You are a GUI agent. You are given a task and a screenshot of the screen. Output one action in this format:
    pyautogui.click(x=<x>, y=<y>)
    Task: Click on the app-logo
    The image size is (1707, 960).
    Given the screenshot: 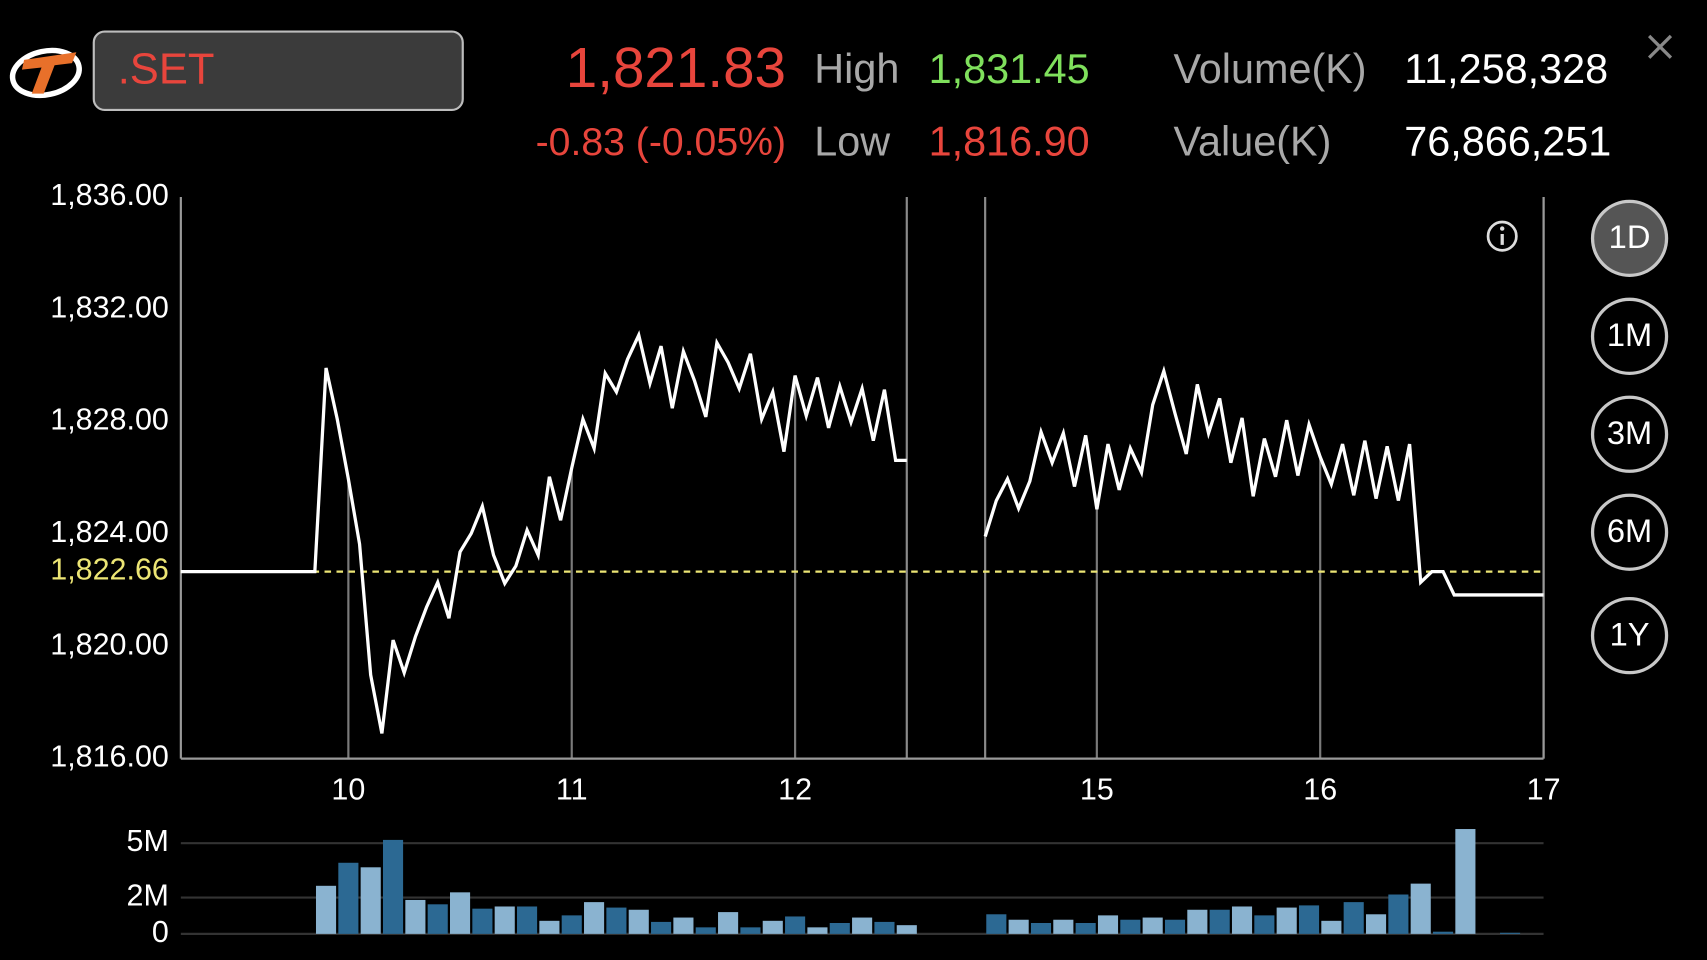 What is the action you would take?
    pyautogui.click(x=45, y=73)
    